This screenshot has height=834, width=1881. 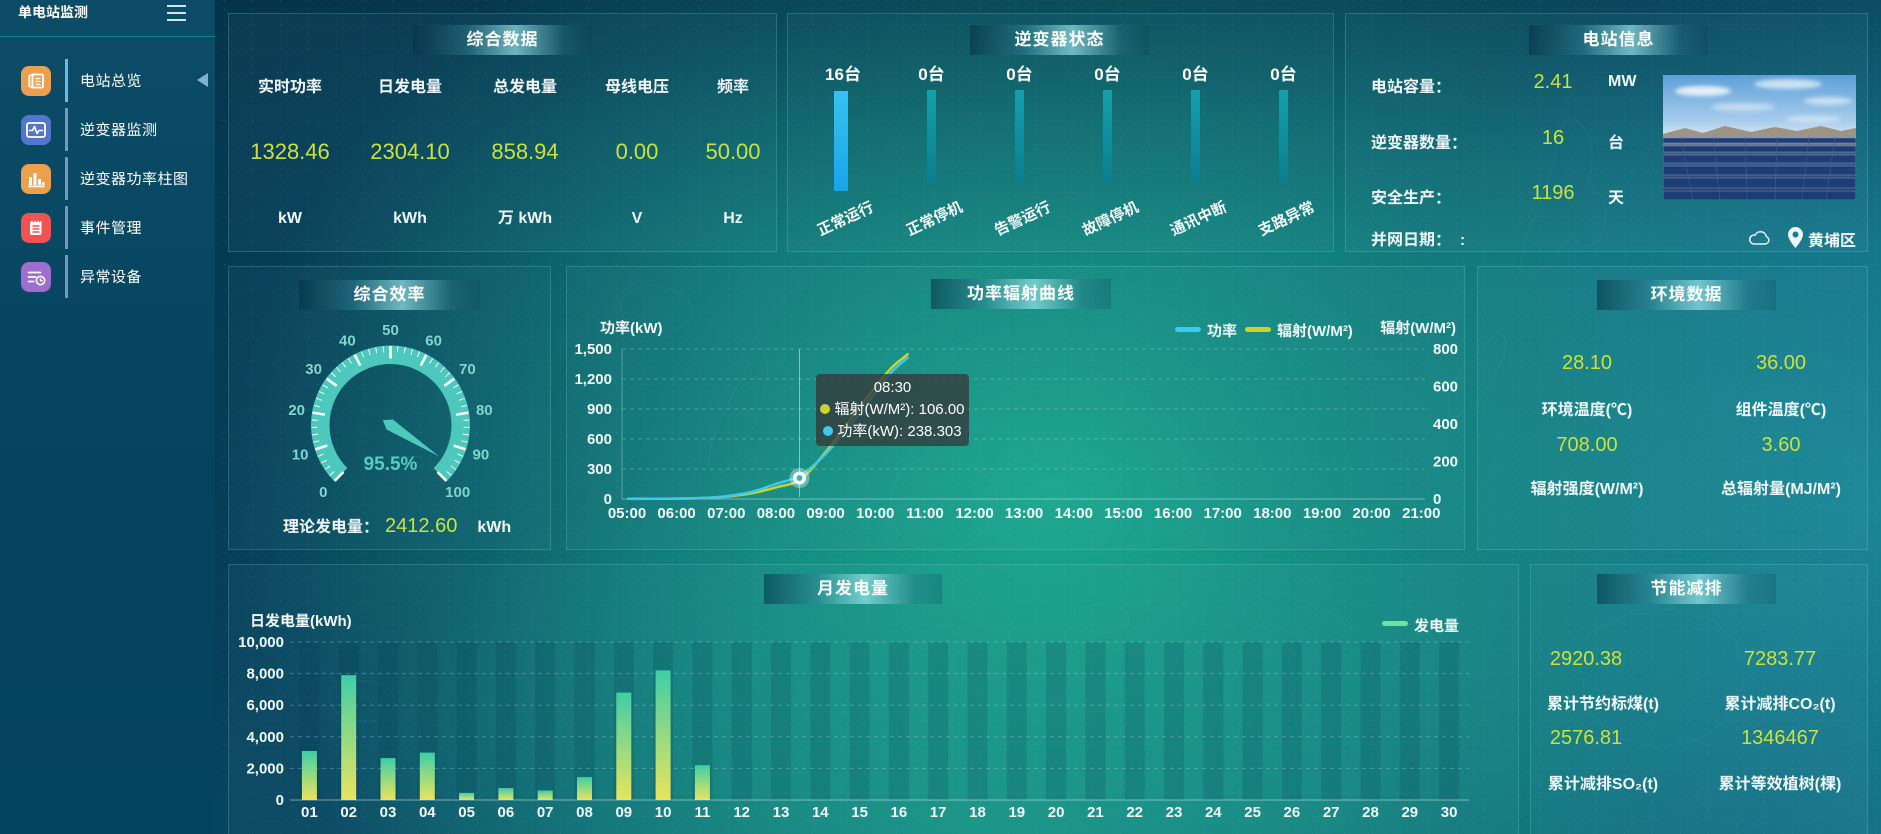 What do you see at coordinates (1174, 812) in the screenshot?
I see `svg-text: 23` at bounding box center [1174, 812].